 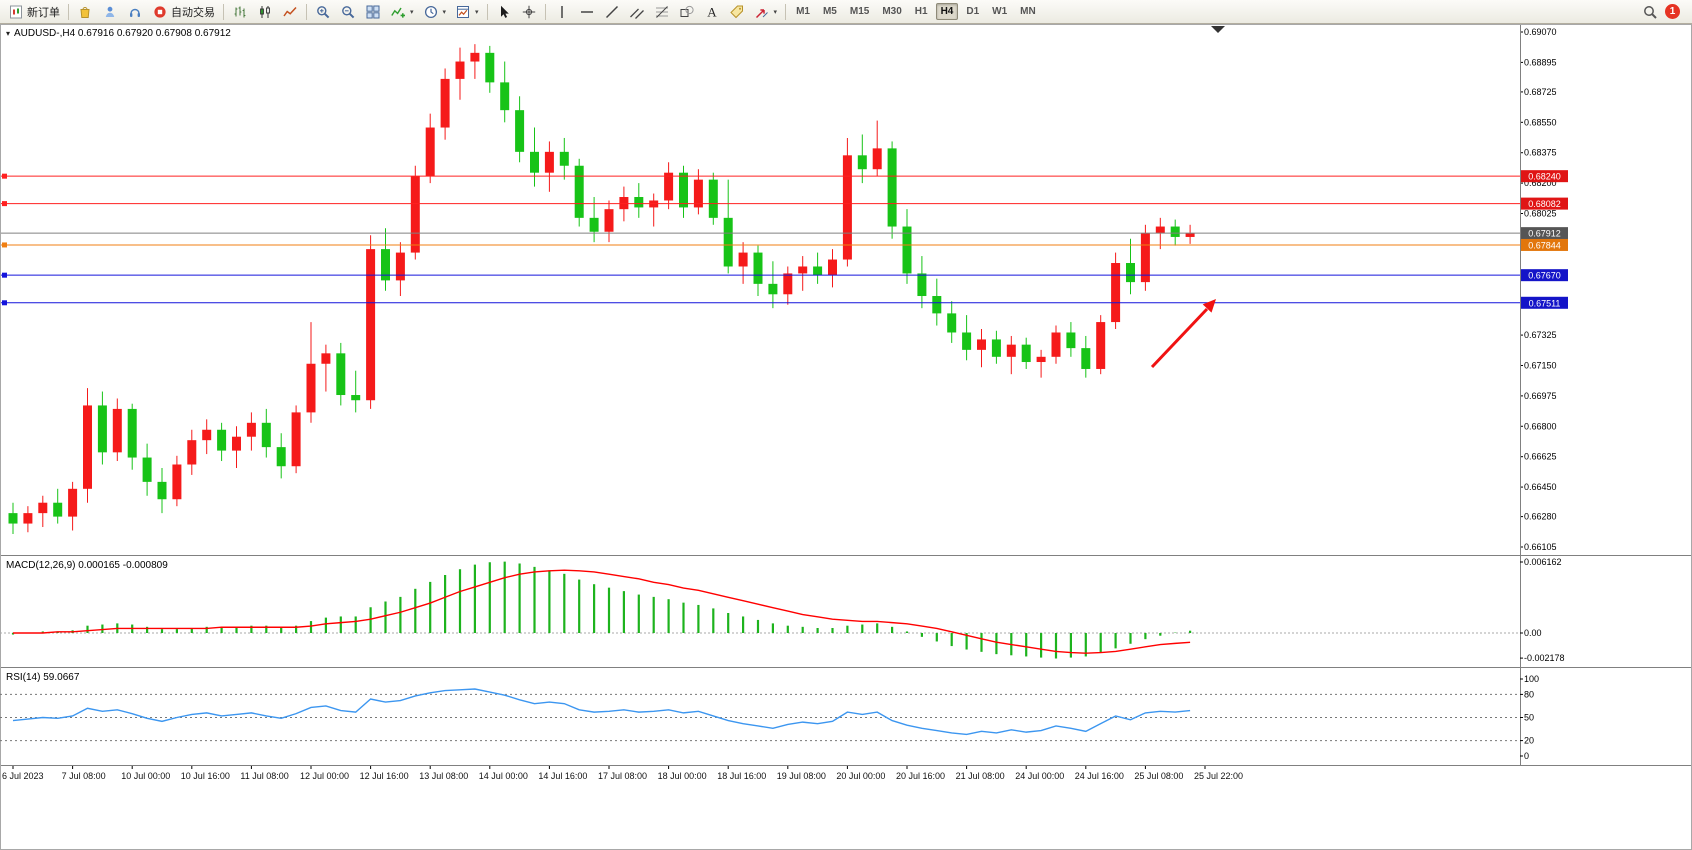 What do you see at coordinates (290, 11) in the screenshot?
I see `line-chart-button` at bounding box center [290, 11].